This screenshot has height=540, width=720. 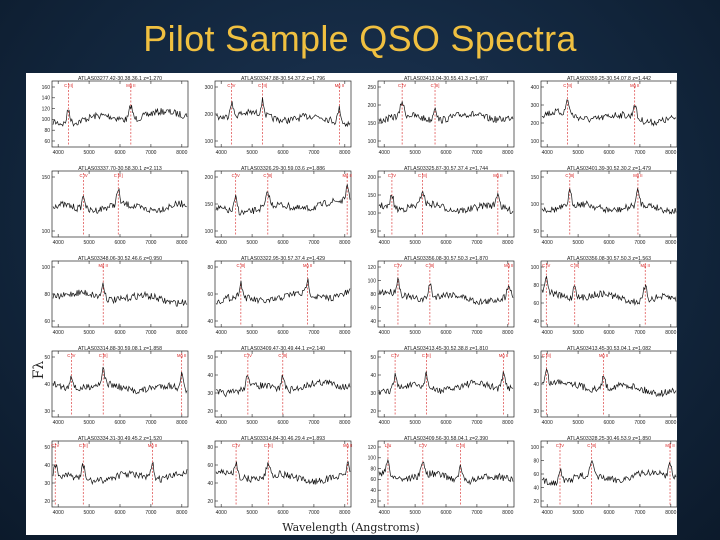 What do you see at coordinates (283, 259) in the screenshot?
I see `panel-label: ATLAS03322.95-30.57.37.4 z=1.429` at bounding box center [283, 259].